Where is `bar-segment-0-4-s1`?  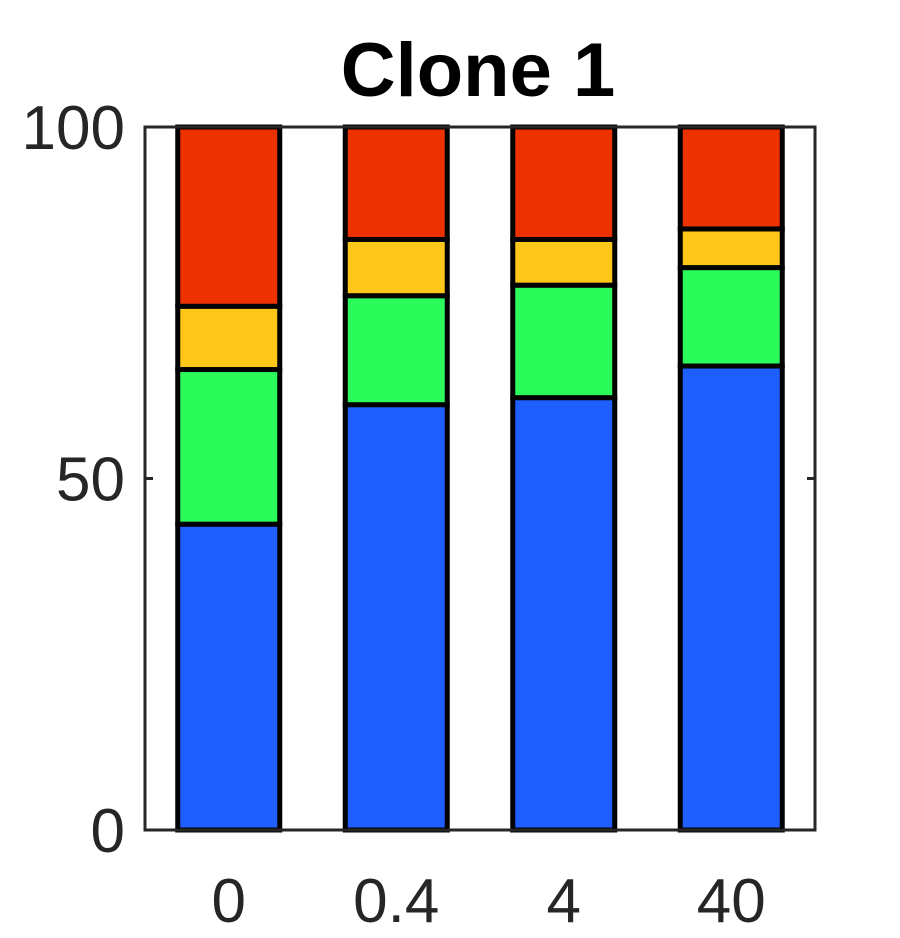
bar-segment-0-4-s1 is located at coordinates (396, 617).